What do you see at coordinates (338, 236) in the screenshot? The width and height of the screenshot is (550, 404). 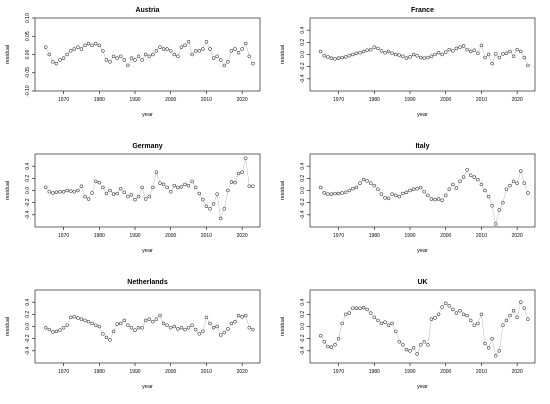 I see `x-tick-label: 1970` at bounding box center [338, 236].